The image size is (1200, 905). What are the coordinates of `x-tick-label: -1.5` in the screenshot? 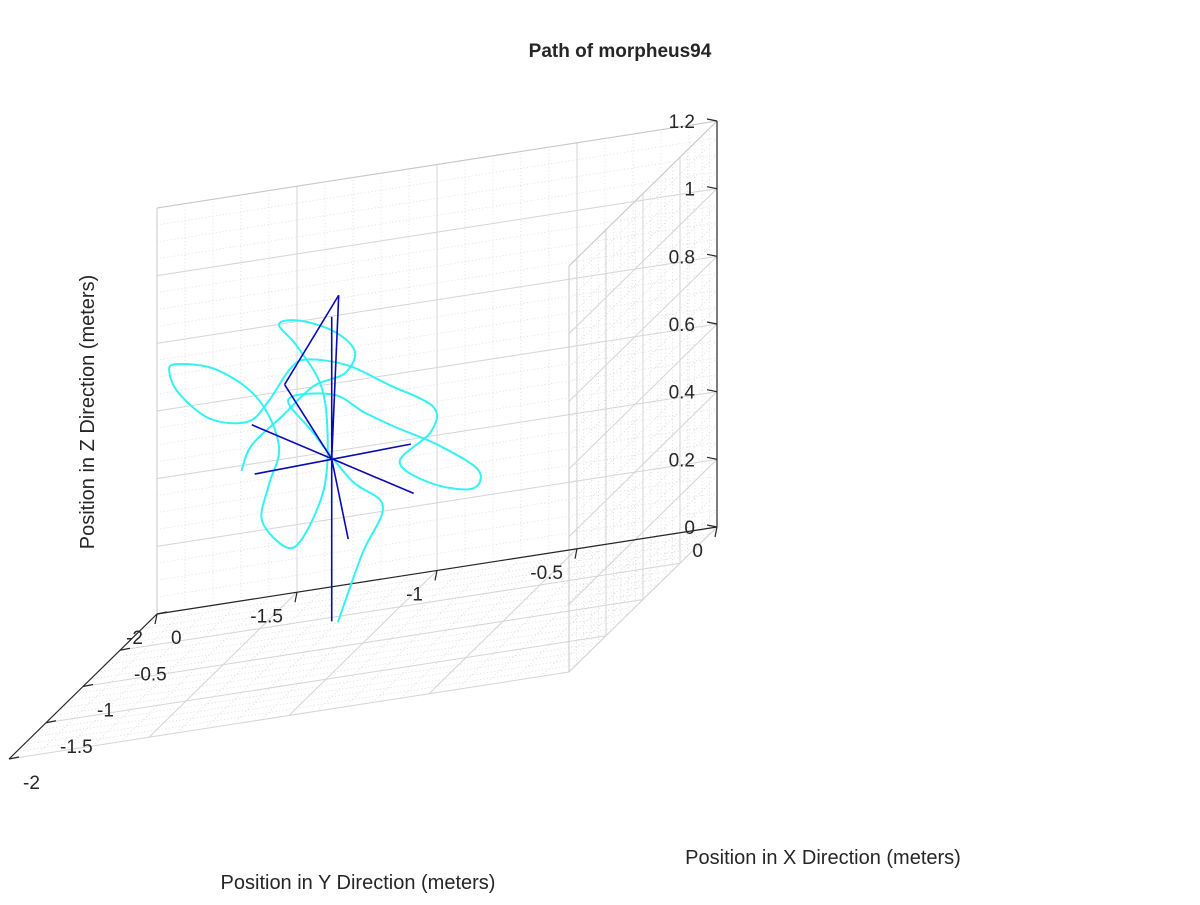 It's located at (76, 747).